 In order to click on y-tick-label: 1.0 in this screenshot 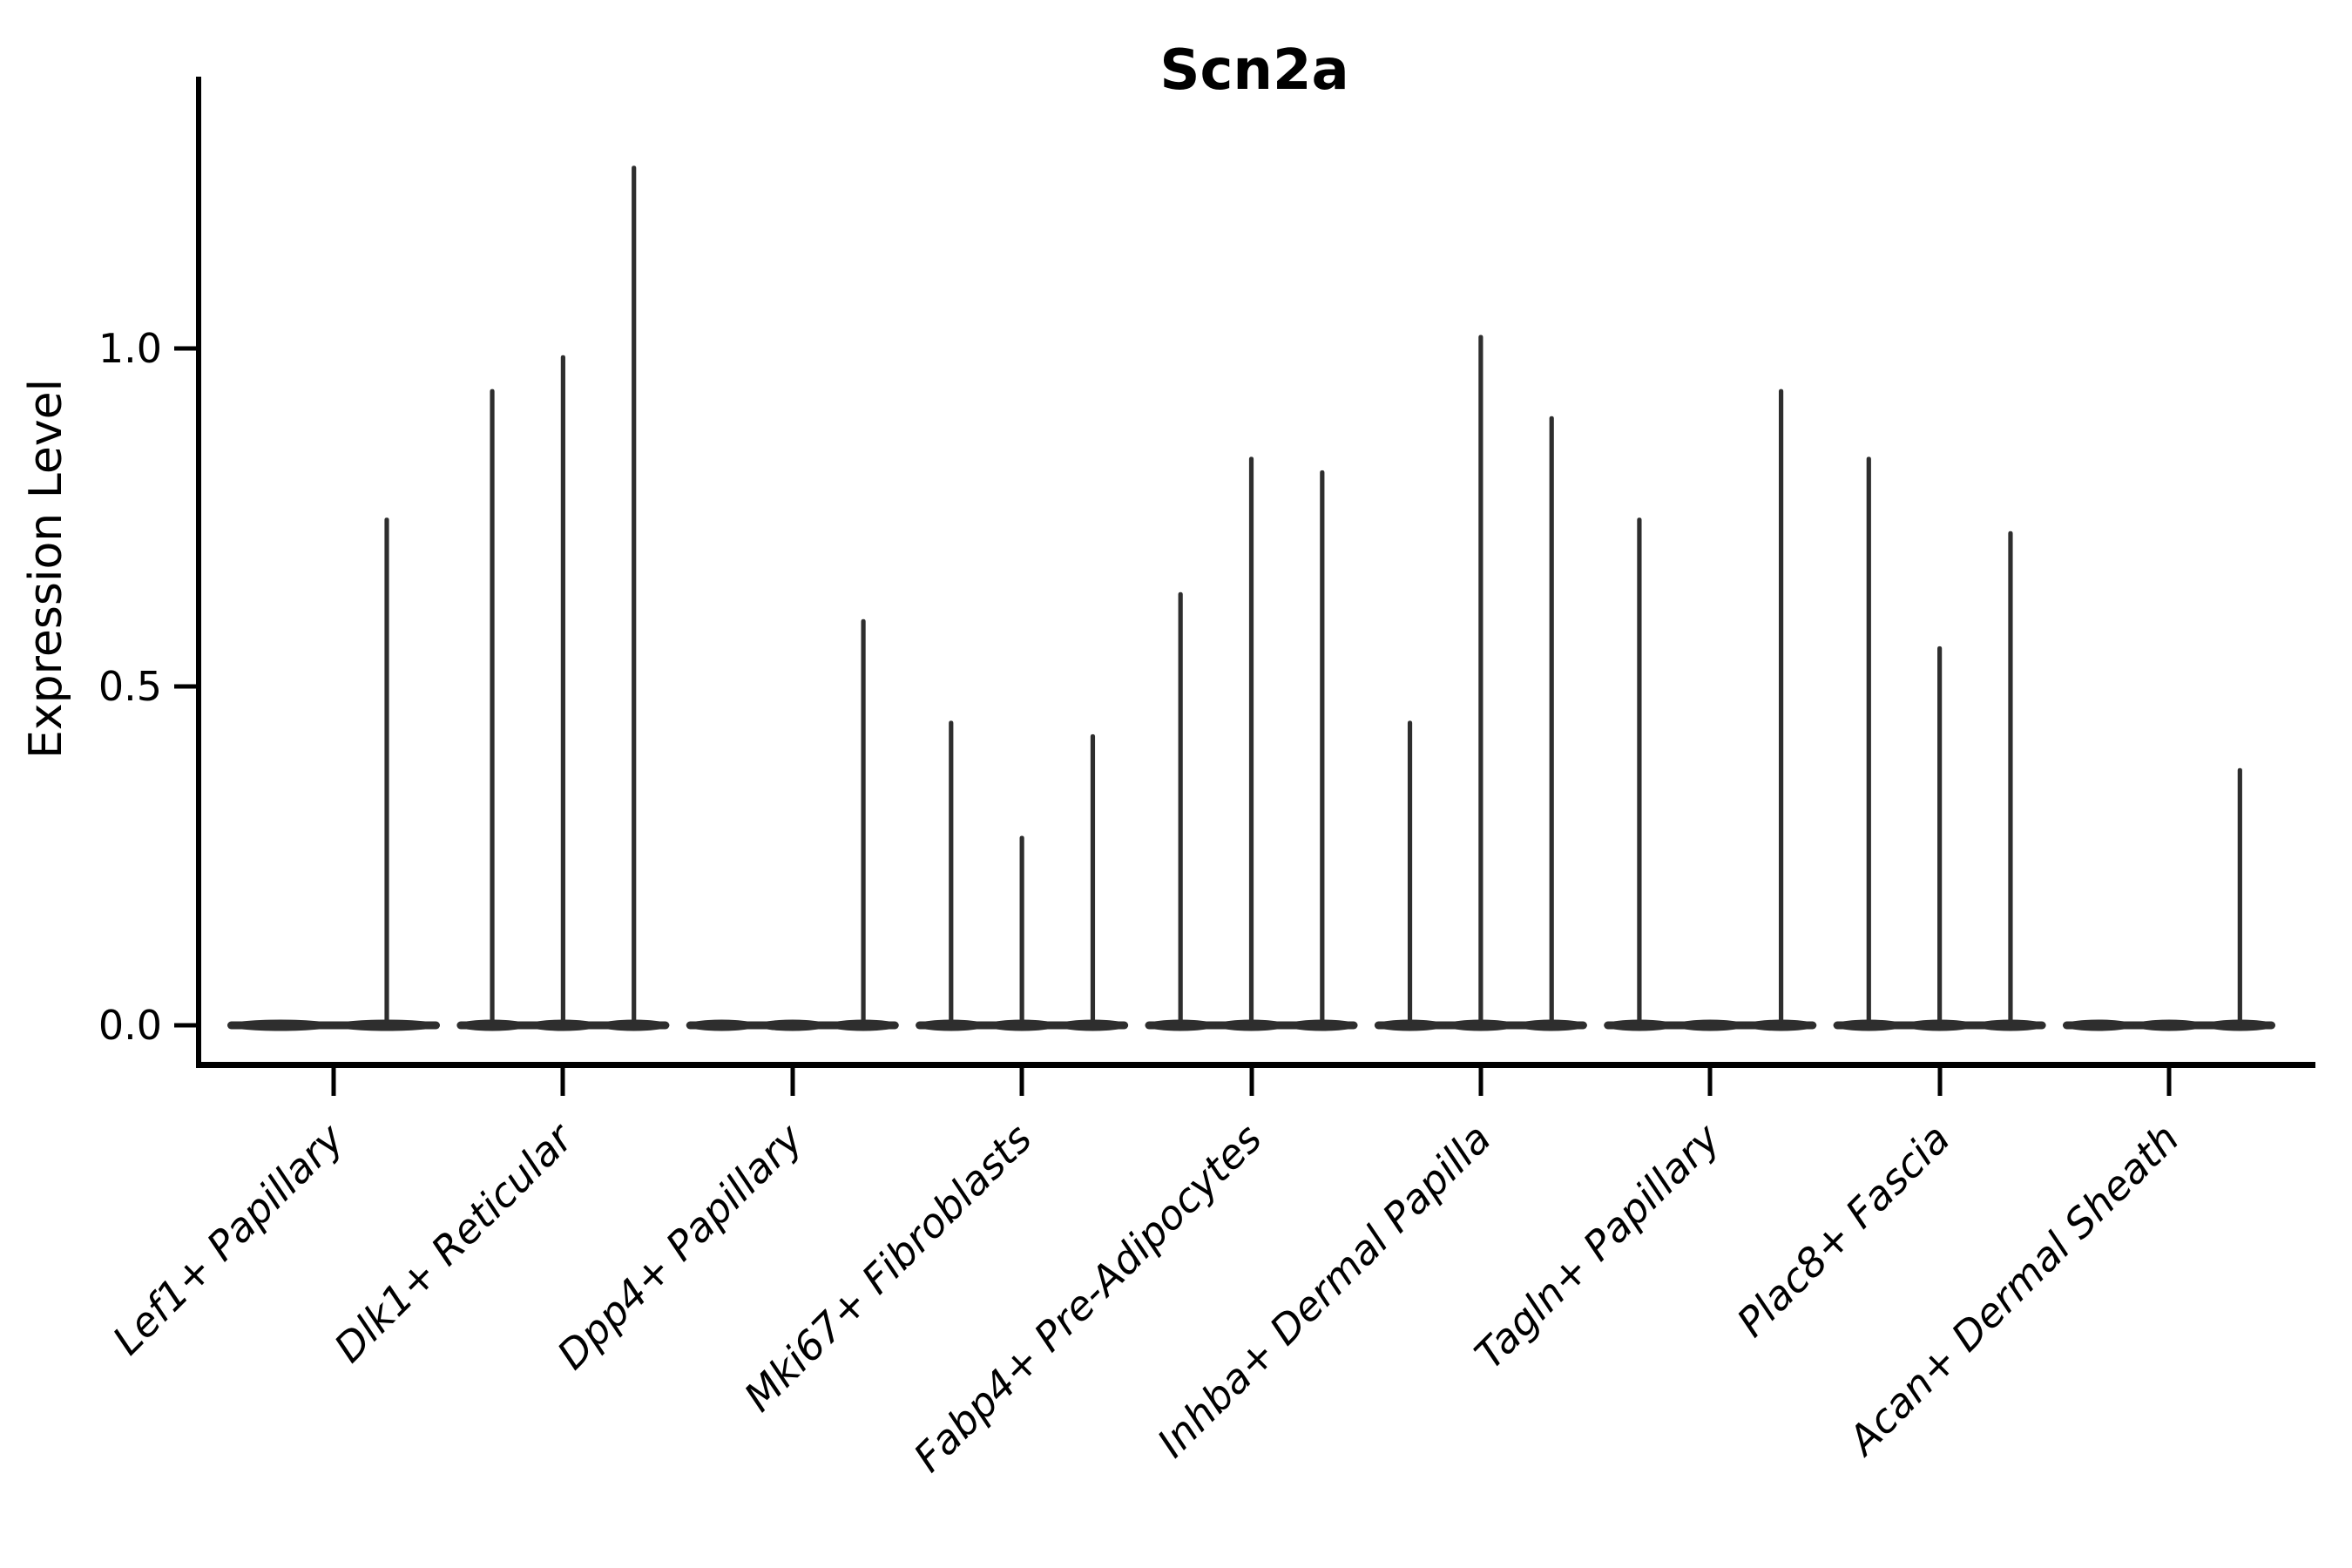, I will do `click(130, 348)`.